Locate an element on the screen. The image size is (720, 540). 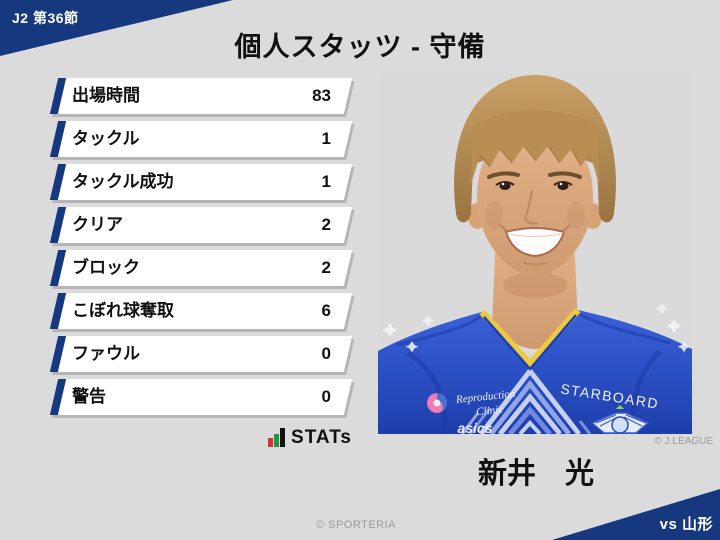
club-crest is located at coordinates (620, 419).